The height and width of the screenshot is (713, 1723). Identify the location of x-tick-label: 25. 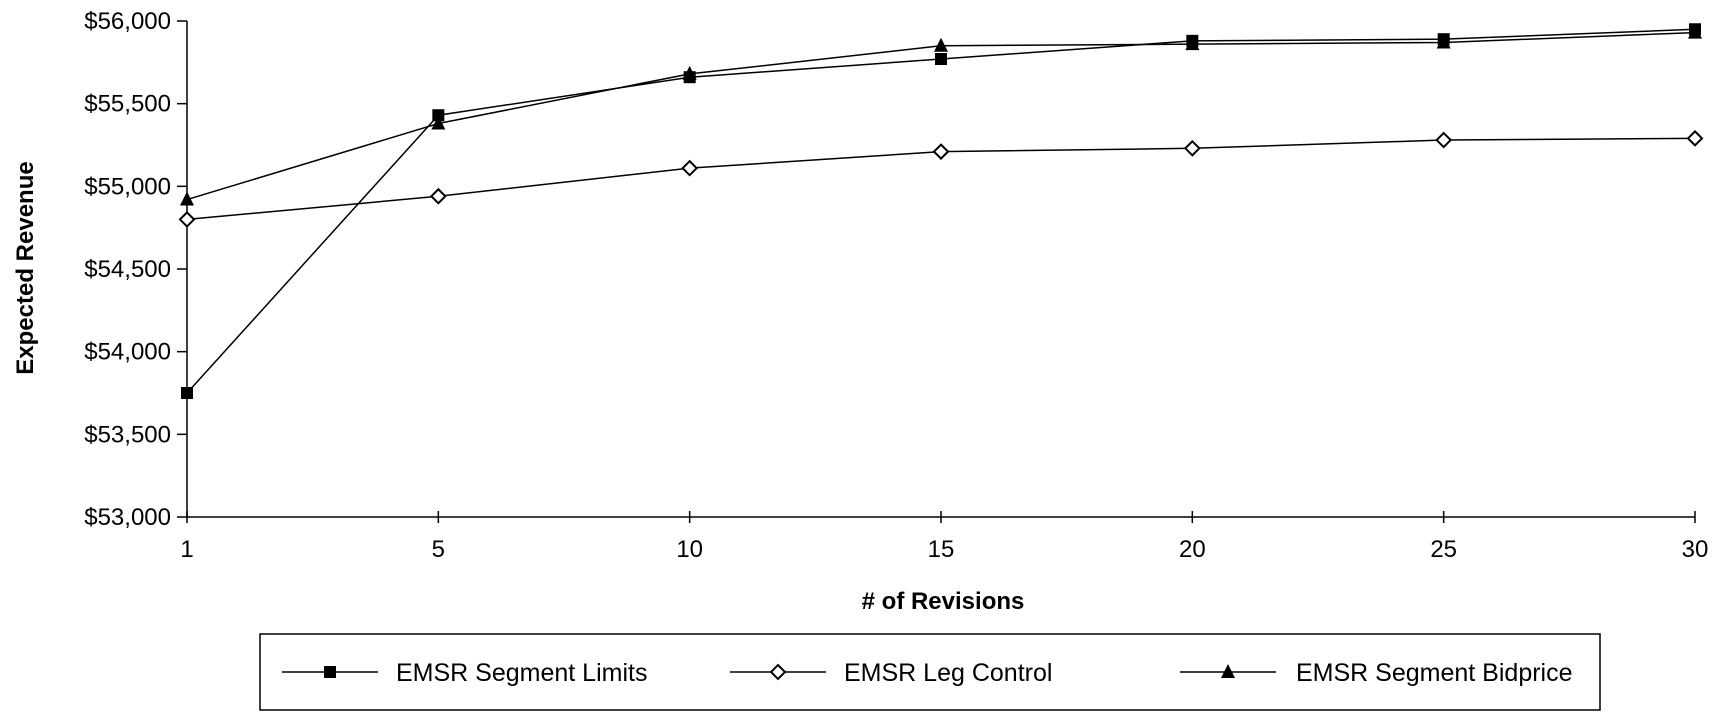
(1443, 549).